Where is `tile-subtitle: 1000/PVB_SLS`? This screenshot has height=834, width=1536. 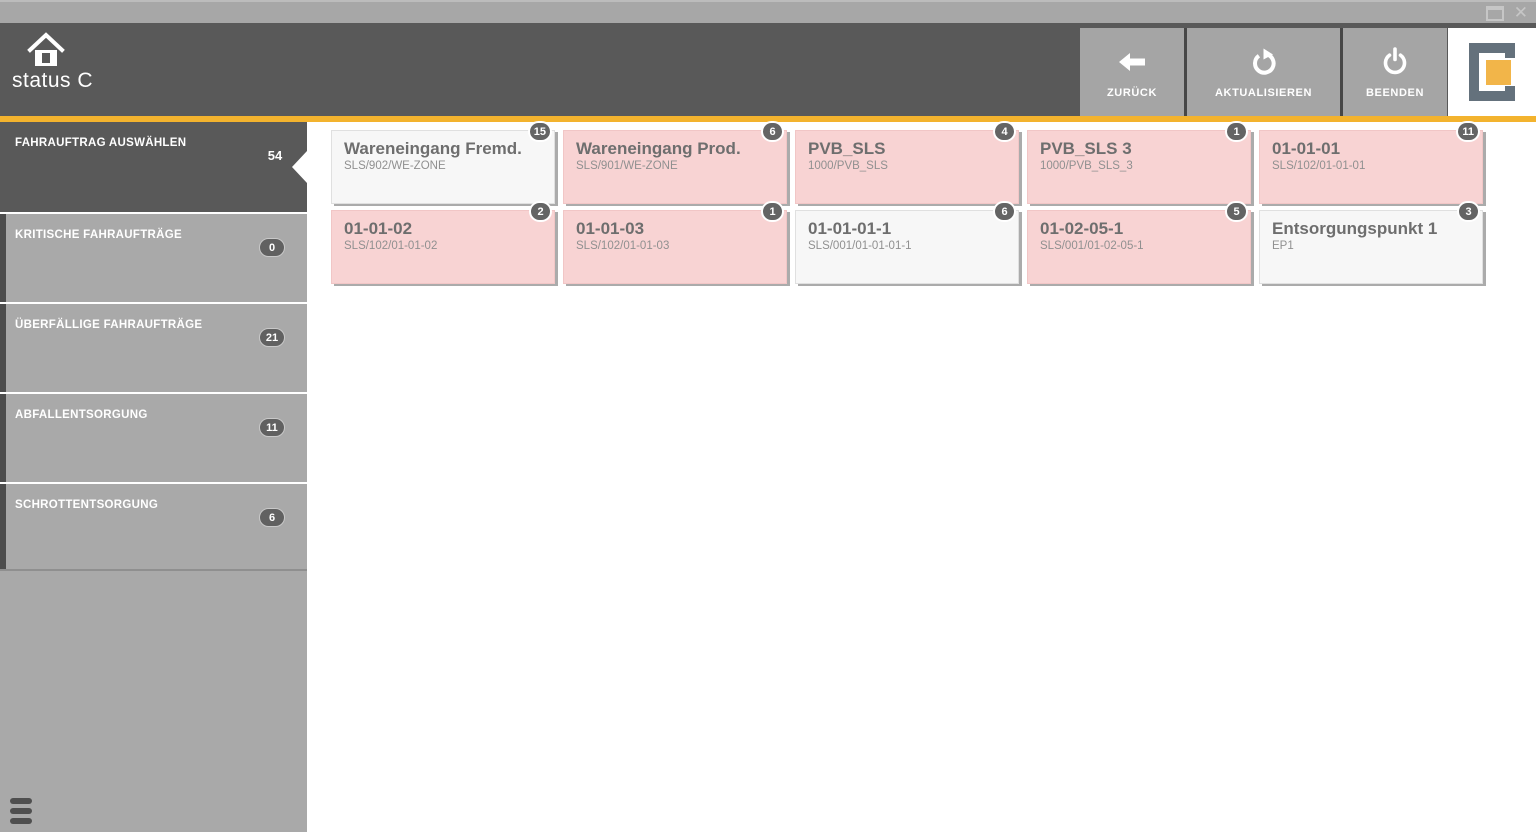
tile-subtitle: 1000/PVB_SLS is located at coordinates (848, 166).